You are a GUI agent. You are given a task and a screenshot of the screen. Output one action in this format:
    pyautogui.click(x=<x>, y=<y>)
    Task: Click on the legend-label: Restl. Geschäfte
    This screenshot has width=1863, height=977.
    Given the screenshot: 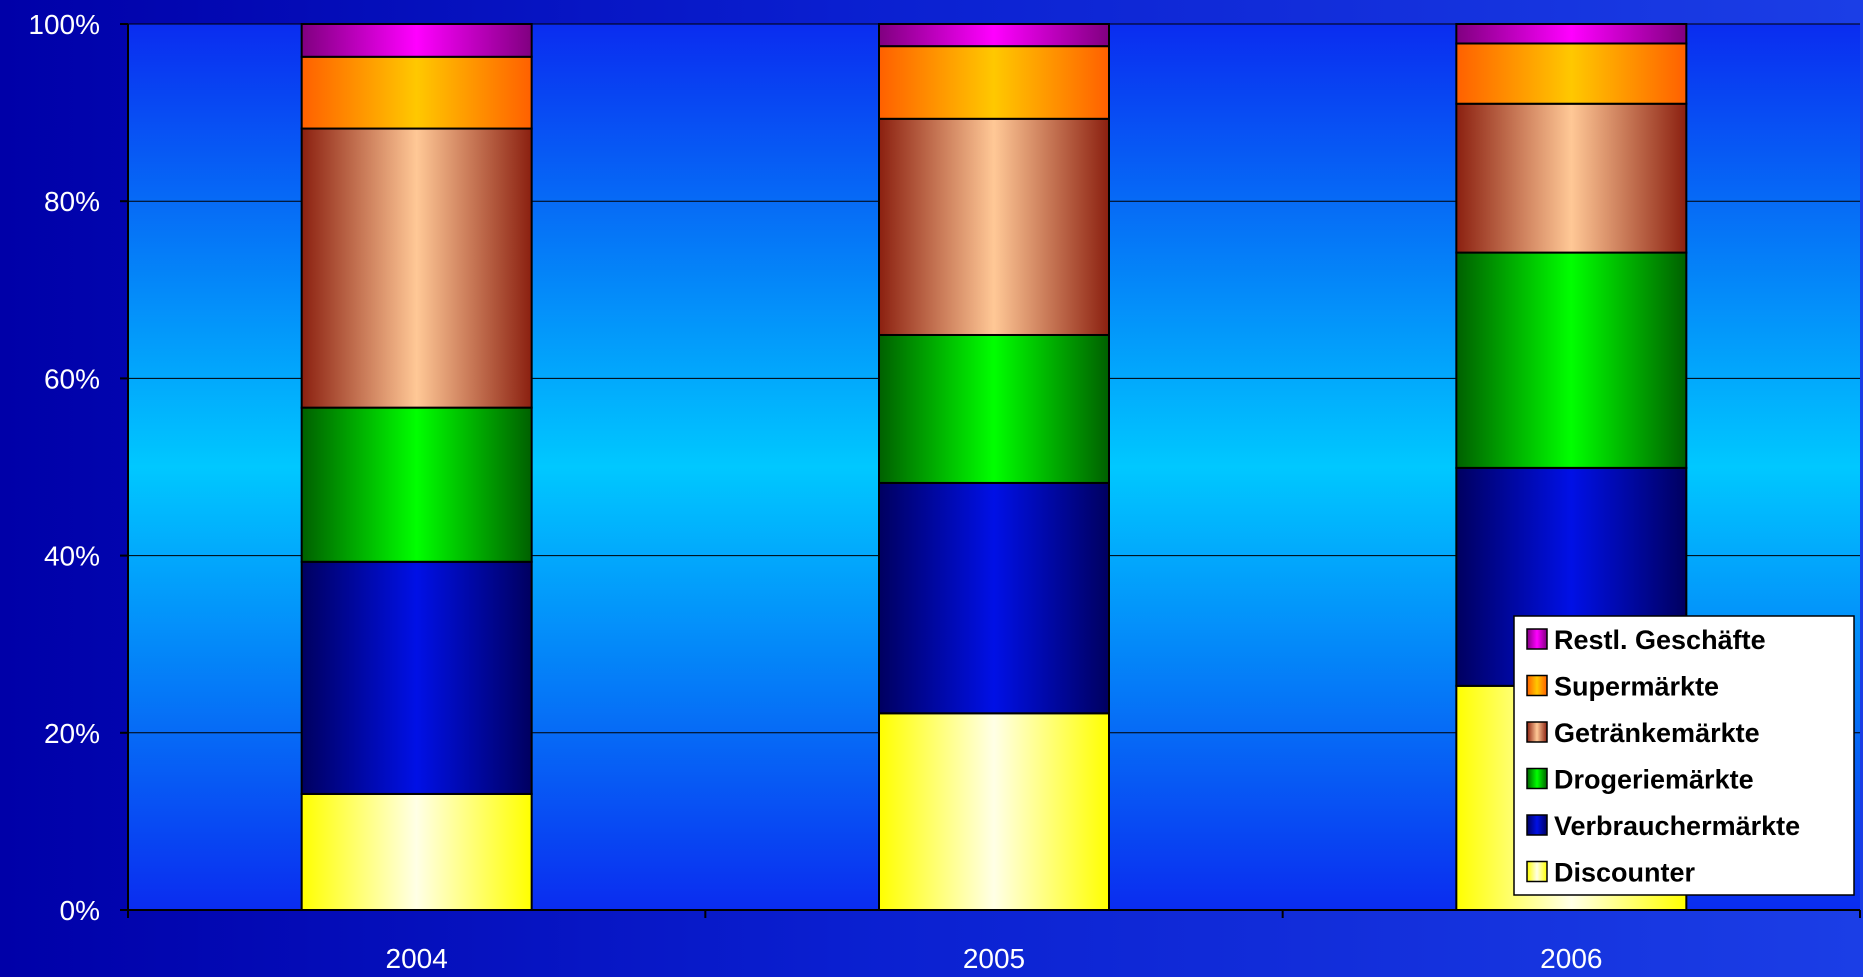 What is the action you would take?
    pyautogui.click(x=1660, y=640)
    